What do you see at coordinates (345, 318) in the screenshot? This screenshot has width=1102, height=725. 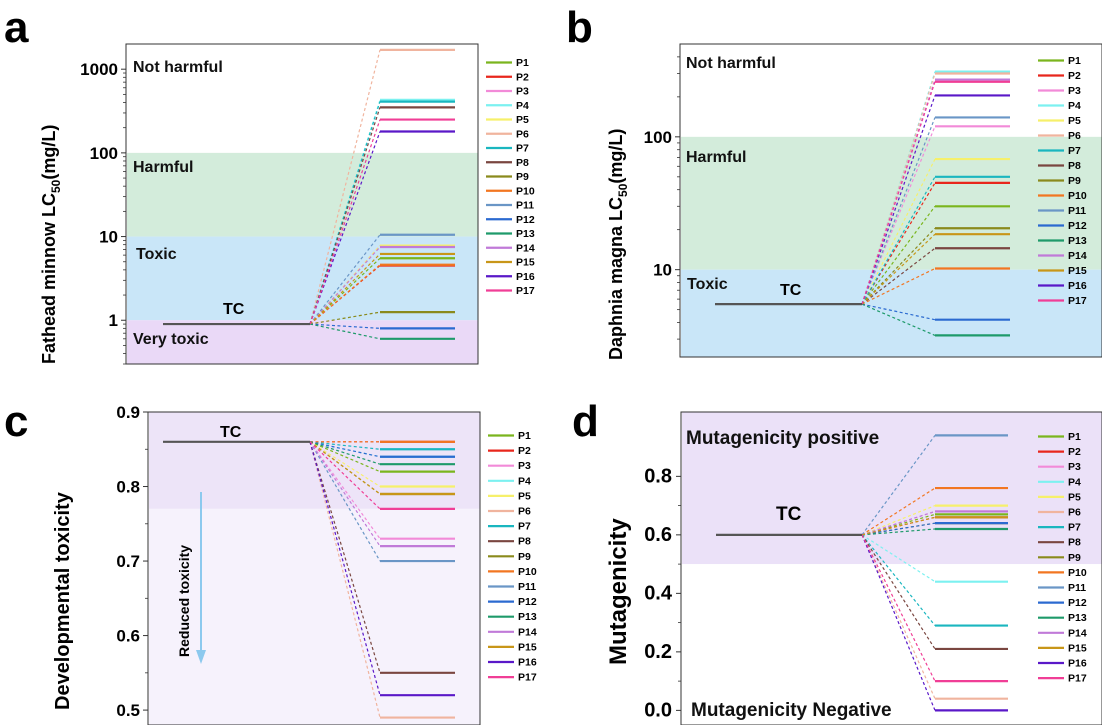 I see `connector-p9` at bounding box center [345, 318].